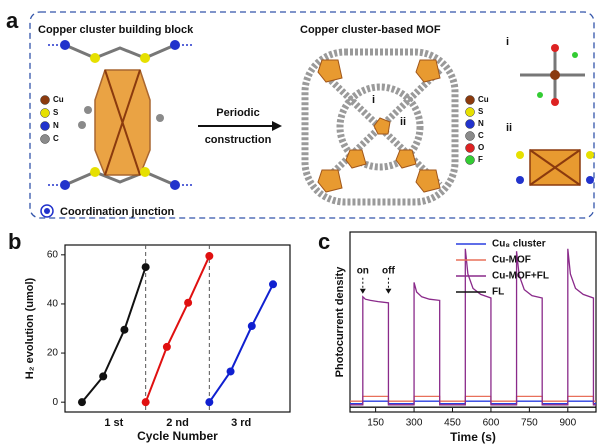 The image size is (599, 448). What do you see at coordinates (509, 128) in the screenshot?
I see `inset-label: ii` at bounding box center [509, 128].